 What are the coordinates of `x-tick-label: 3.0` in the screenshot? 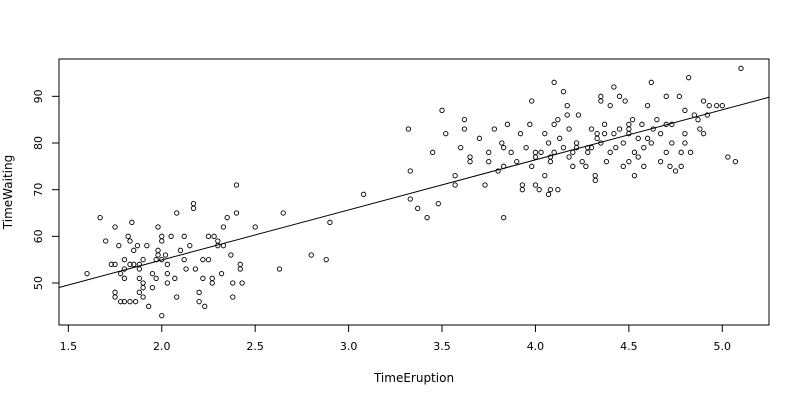 It's located at (349, 346).